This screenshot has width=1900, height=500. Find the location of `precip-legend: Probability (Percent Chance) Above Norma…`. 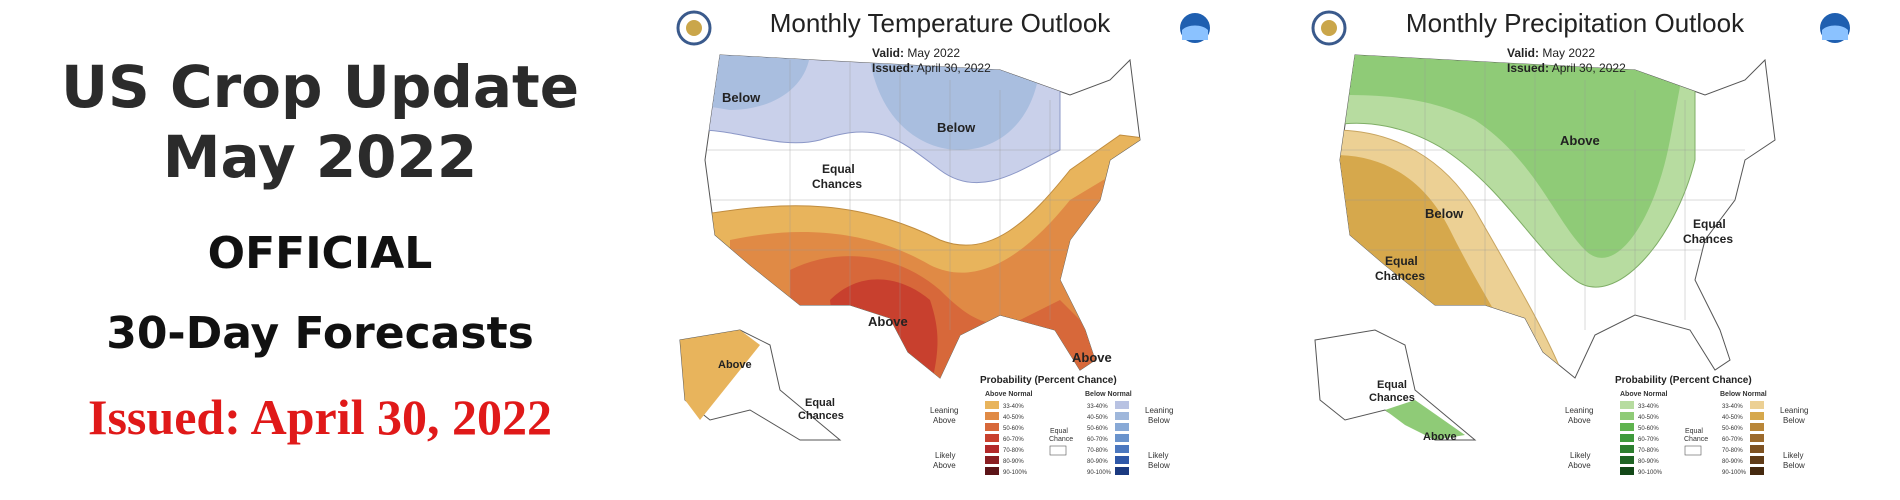

precip-legend: Probability (Percent Chance) Above Norma… is located at coordinates (1686, 425).